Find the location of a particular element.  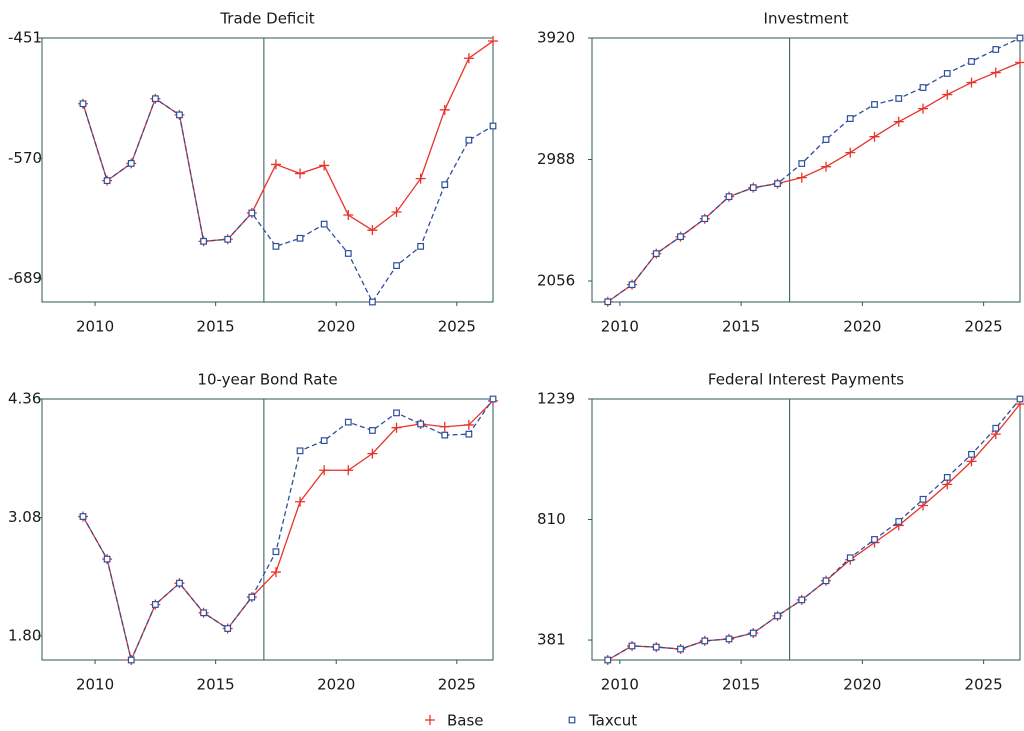

y-tick-label: -570 is located at coordinates (25, 158).